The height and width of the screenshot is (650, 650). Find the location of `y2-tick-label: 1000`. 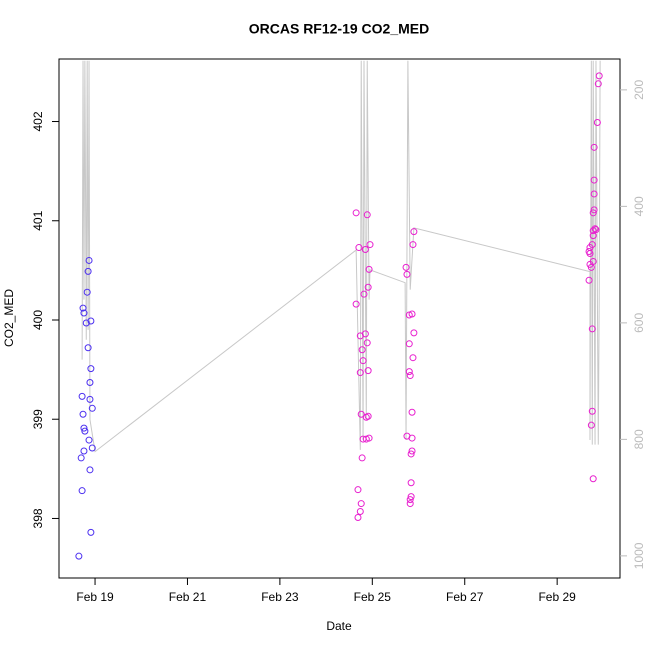

y2-tick-label: 1000 is located at coordinates (639, 555).